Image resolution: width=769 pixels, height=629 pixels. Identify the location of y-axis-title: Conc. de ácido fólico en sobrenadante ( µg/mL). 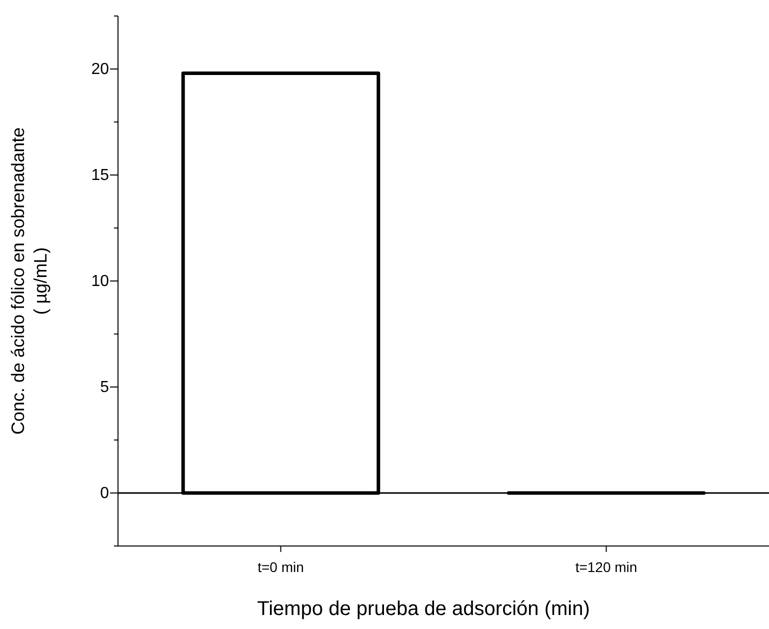
(29, 281).